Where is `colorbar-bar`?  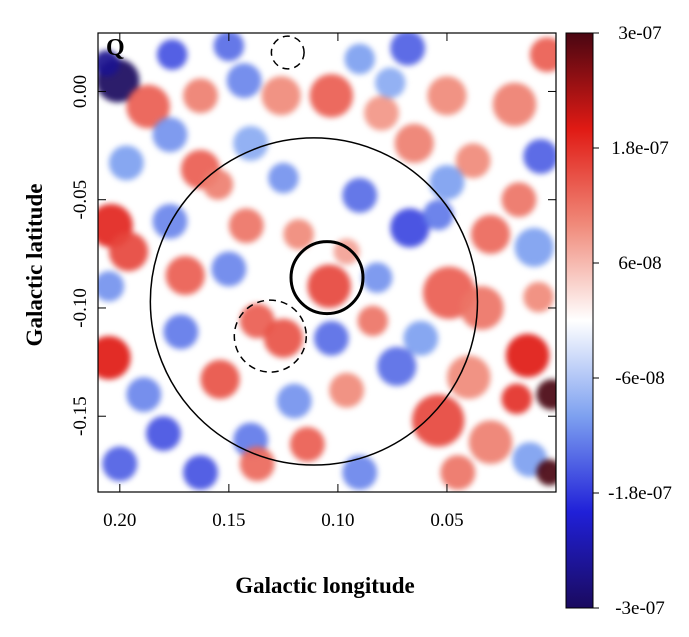
colorbar-bar is located at coordinates (579, 320).